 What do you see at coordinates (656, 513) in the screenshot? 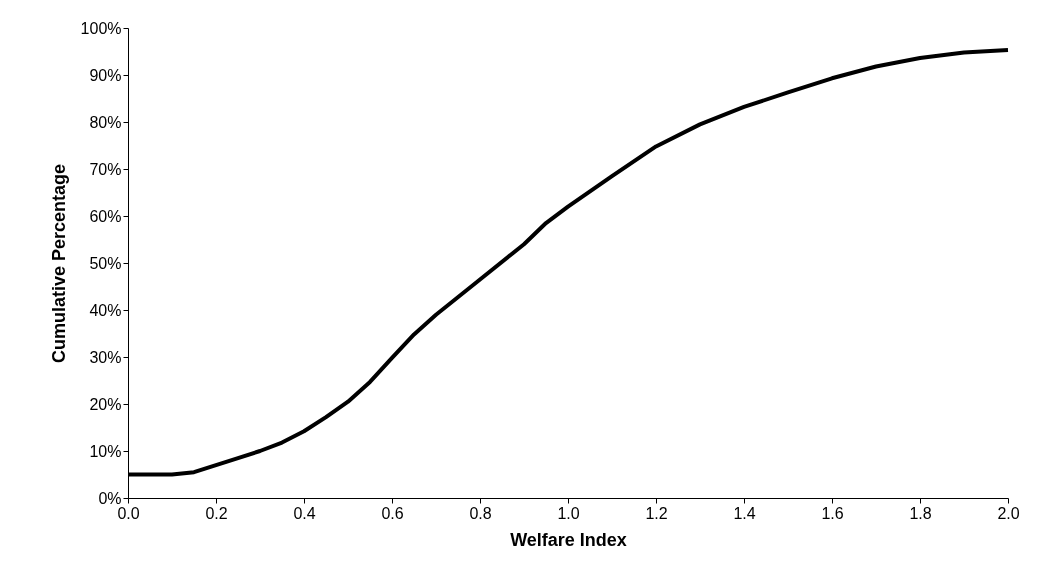
I see `x-tick-label: 1.2` at bounding box center [656, 513].